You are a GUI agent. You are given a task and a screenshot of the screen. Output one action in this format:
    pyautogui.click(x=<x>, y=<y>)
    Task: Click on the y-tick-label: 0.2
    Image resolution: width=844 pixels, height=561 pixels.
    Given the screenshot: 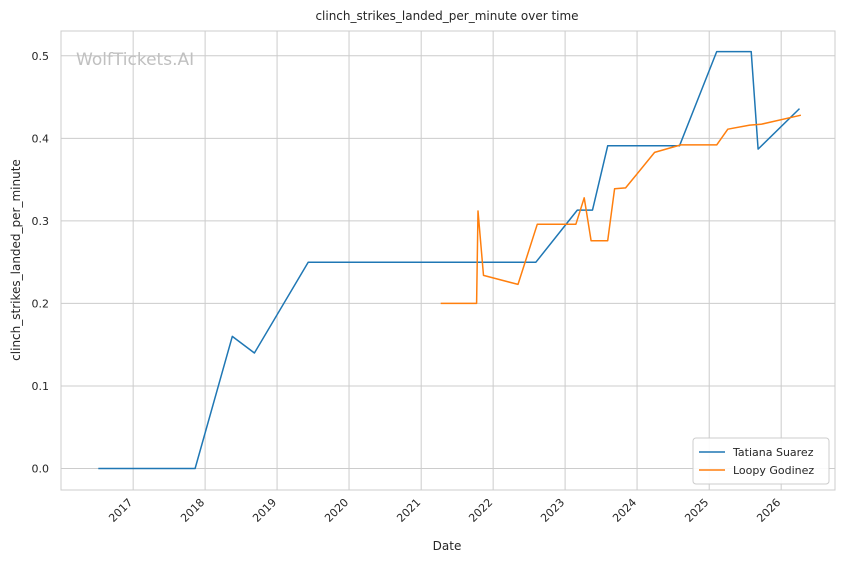 What is the action you would take?
    pyautogui.click(x=41, y=303)
    